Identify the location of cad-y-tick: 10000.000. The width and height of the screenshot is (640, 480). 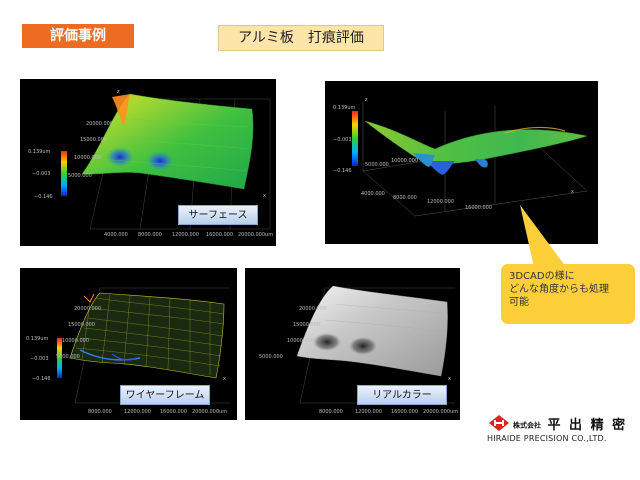
(404, 161).